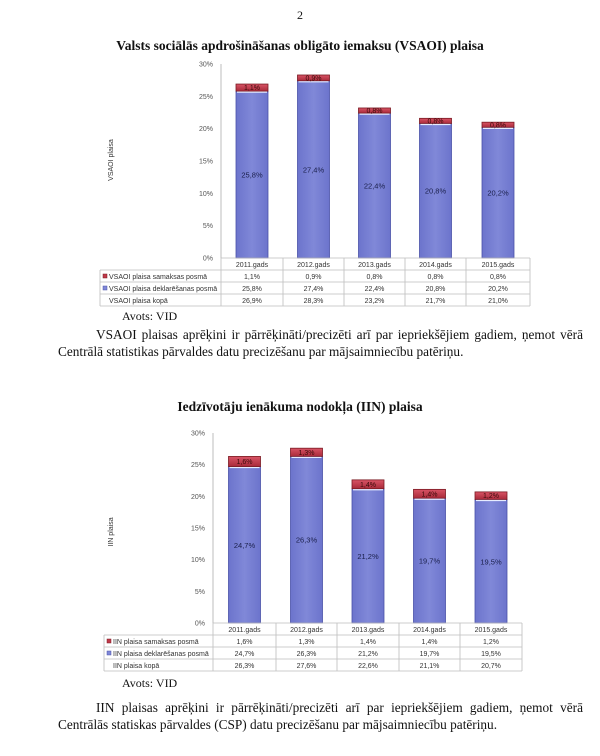 The width and height of the screenshot is (600, 756). Describe the element at coordinates (375, 289) in the screenshot. I see `table-cell: 22,4%` at that location.